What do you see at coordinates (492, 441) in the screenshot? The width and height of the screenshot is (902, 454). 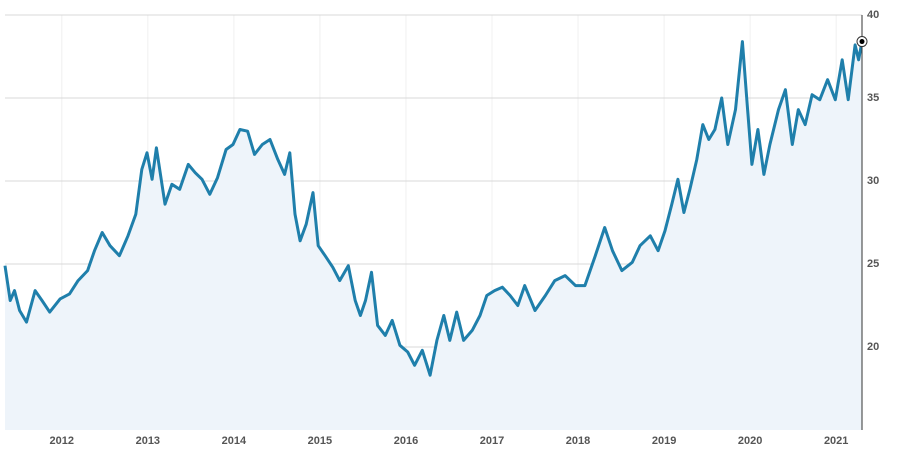 I see `x-tick-label: 2017` at bounding box center [492, 441].